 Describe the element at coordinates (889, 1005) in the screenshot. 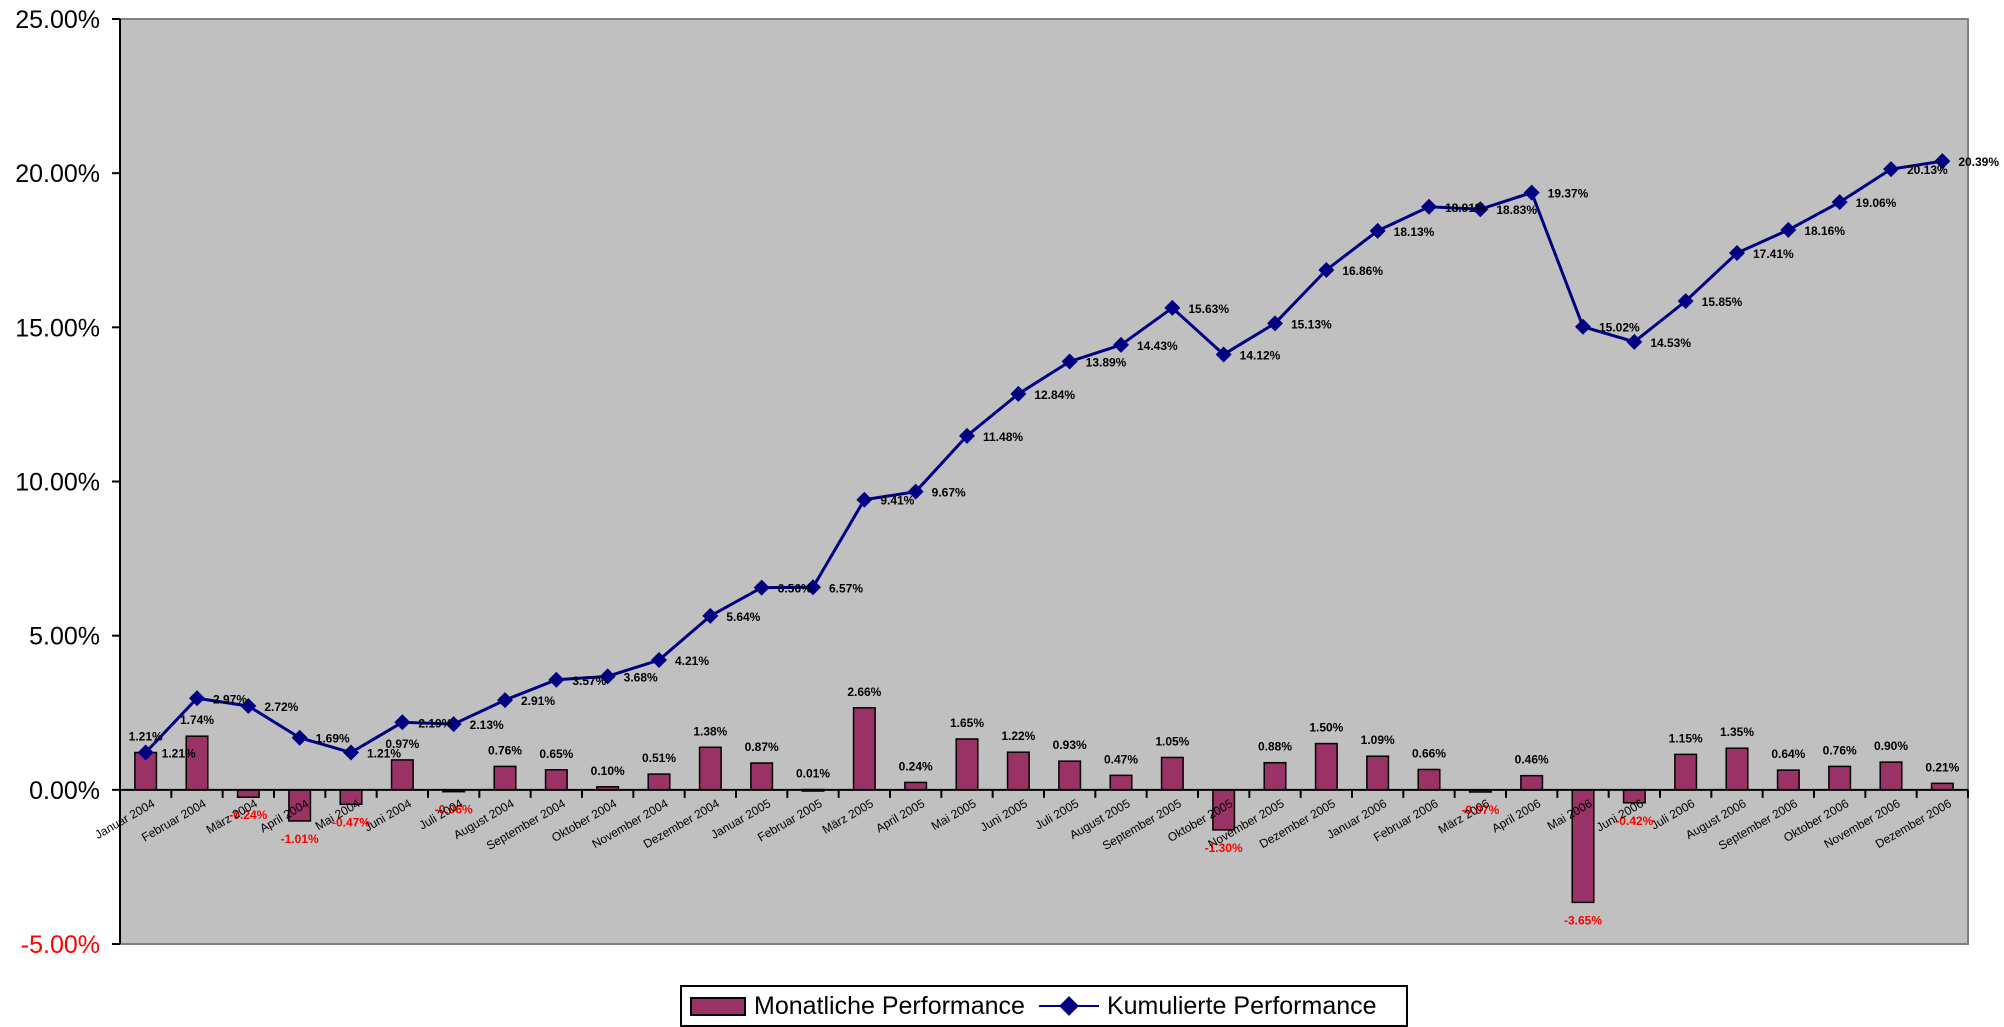

I see `legend-bar-label: Monatliche Performance` at that location.